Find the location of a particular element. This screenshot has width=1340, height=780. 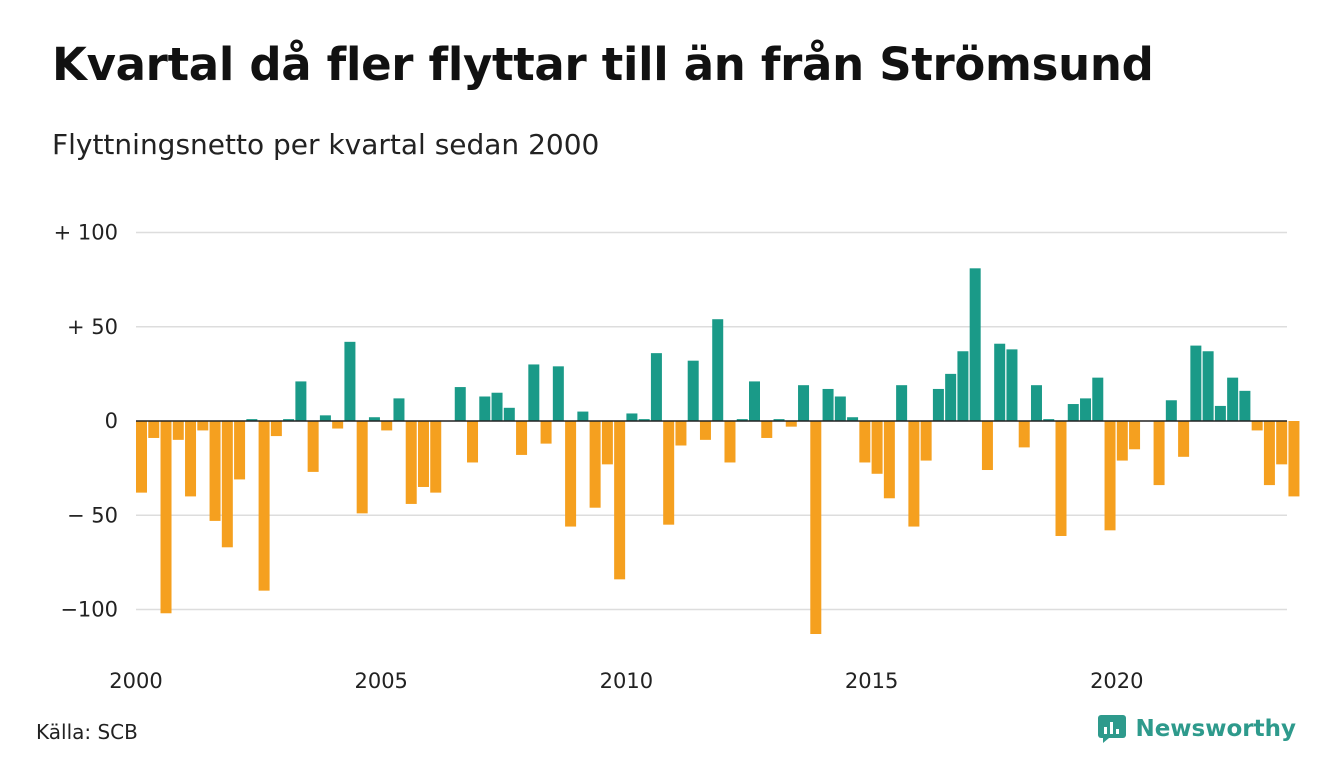

x-axis-ticks: 2000 2005 2010 2015 2020 is located at coordinates (626, 681).